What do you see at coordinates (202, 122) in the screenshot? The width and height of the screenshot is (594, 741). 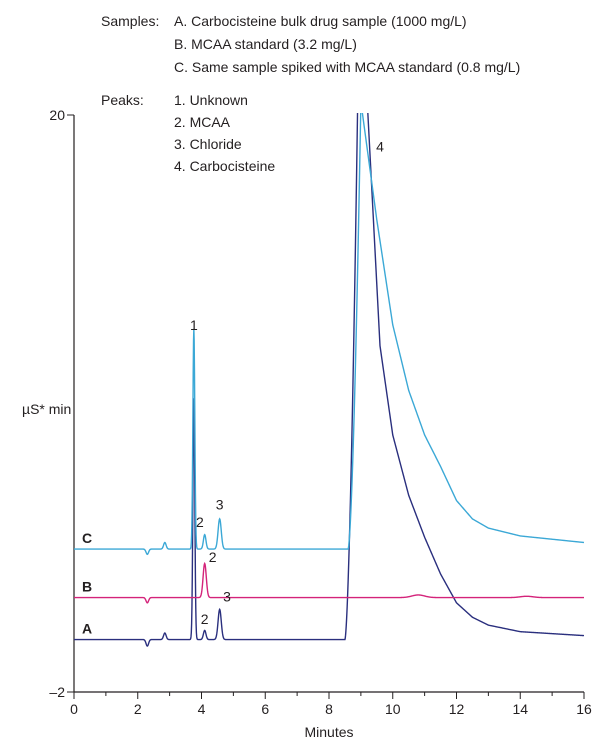 I see `peak-2-entry: 2. MCAA` at bounding box center [202, 122].